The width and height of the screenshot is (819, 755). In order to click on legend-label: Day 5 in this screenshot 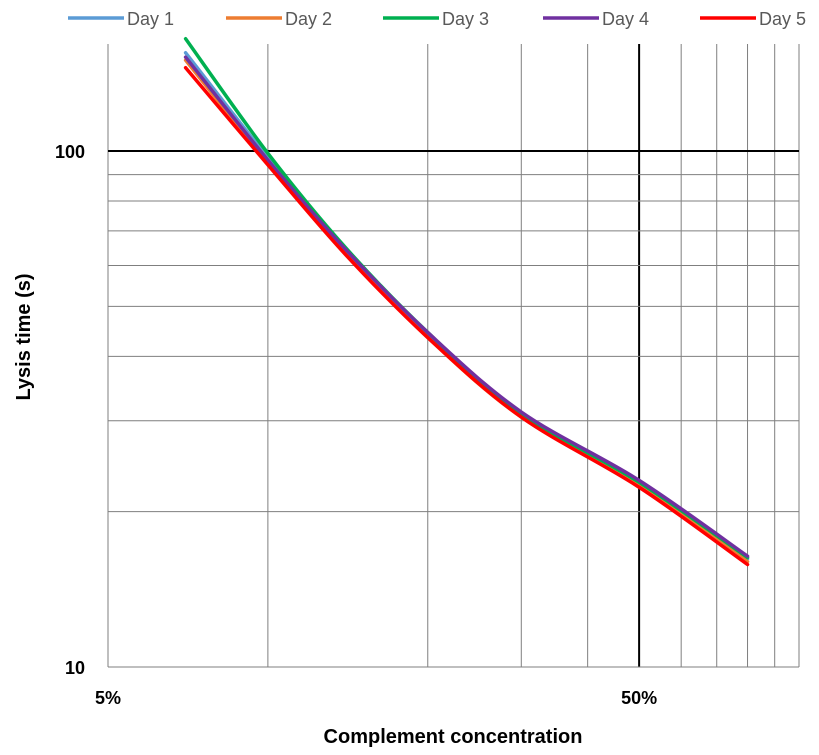, I will do `click(782, 19)`.